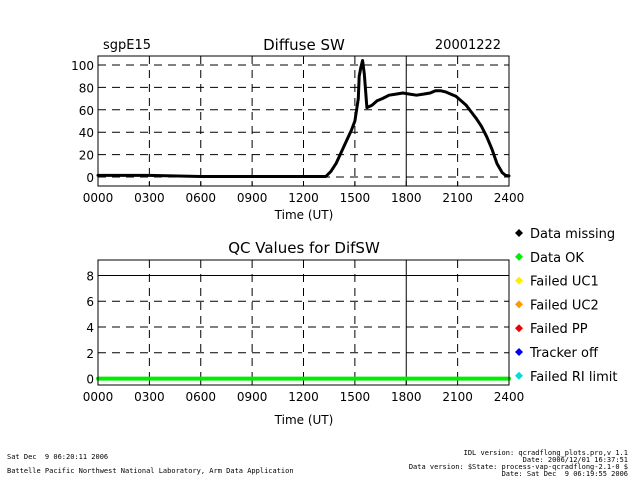  Describe the element at coordinates (559, 329) in the screenshot. I see `legend-label: Failed PP` at that location.